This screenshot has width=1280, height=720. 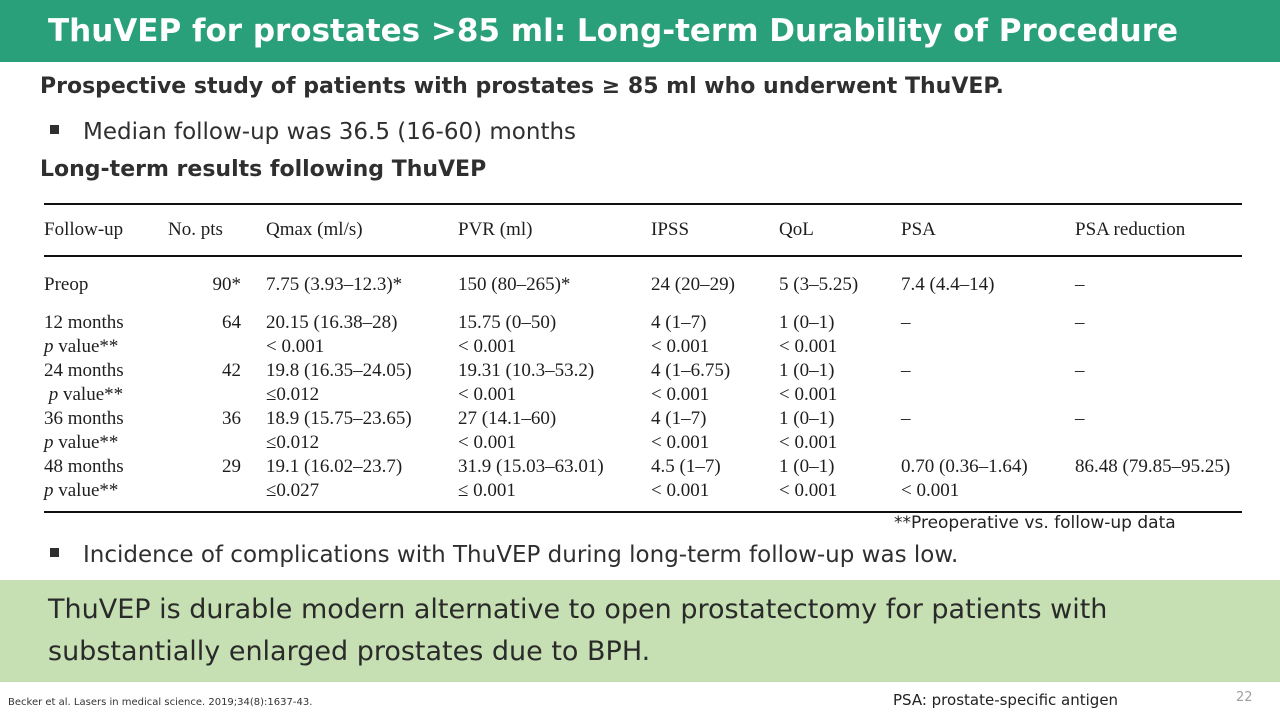 What do you see at coordinates (84, 418) in the screenshot?
I see `cell: 36 months` at bounding box center [84, 418].